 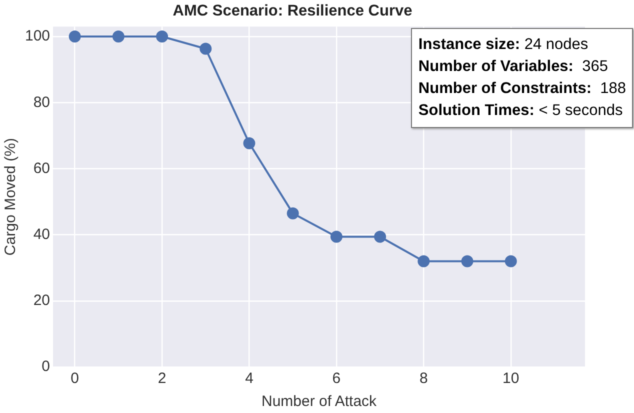 I want to click on y-tick-label: 0, so click(x=46, y=367).